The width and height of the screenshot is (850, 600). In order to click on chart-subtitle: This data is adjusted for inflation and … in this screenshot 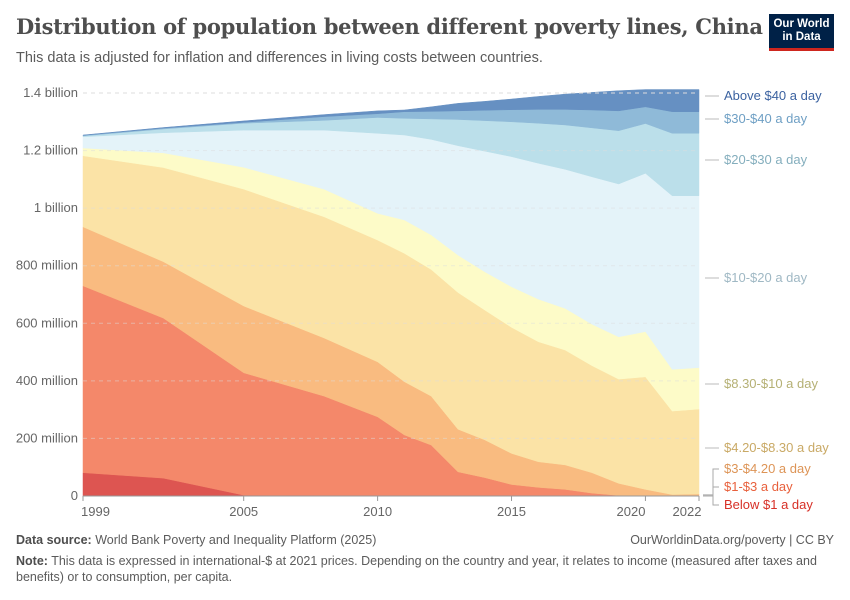, I will do `click(279, 58)`.